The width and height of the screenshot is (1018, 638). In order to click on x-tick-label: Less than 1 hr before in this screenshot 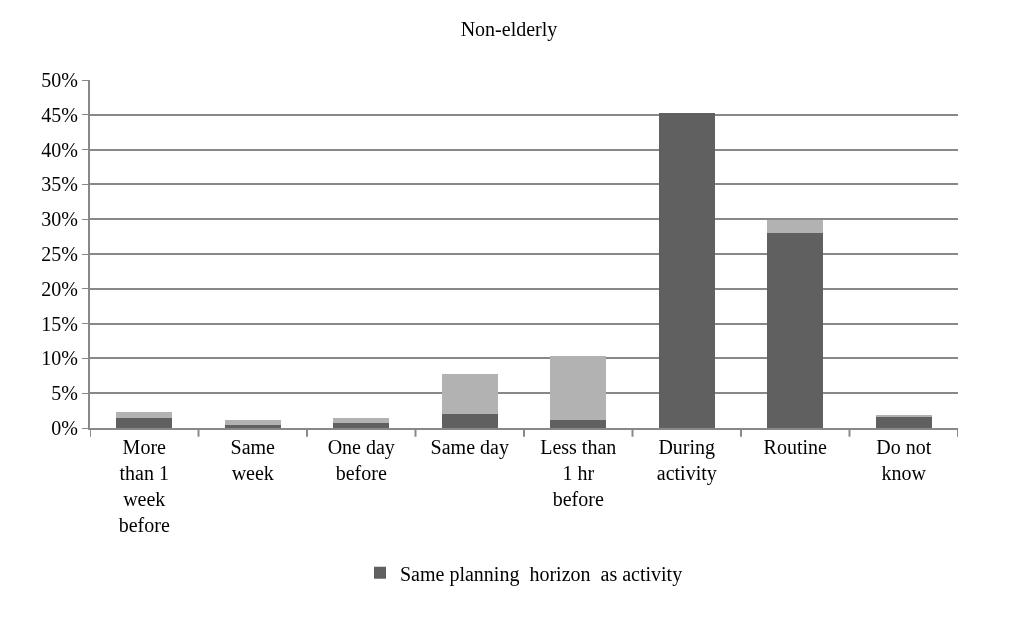, I will do `click(578, 473)`.